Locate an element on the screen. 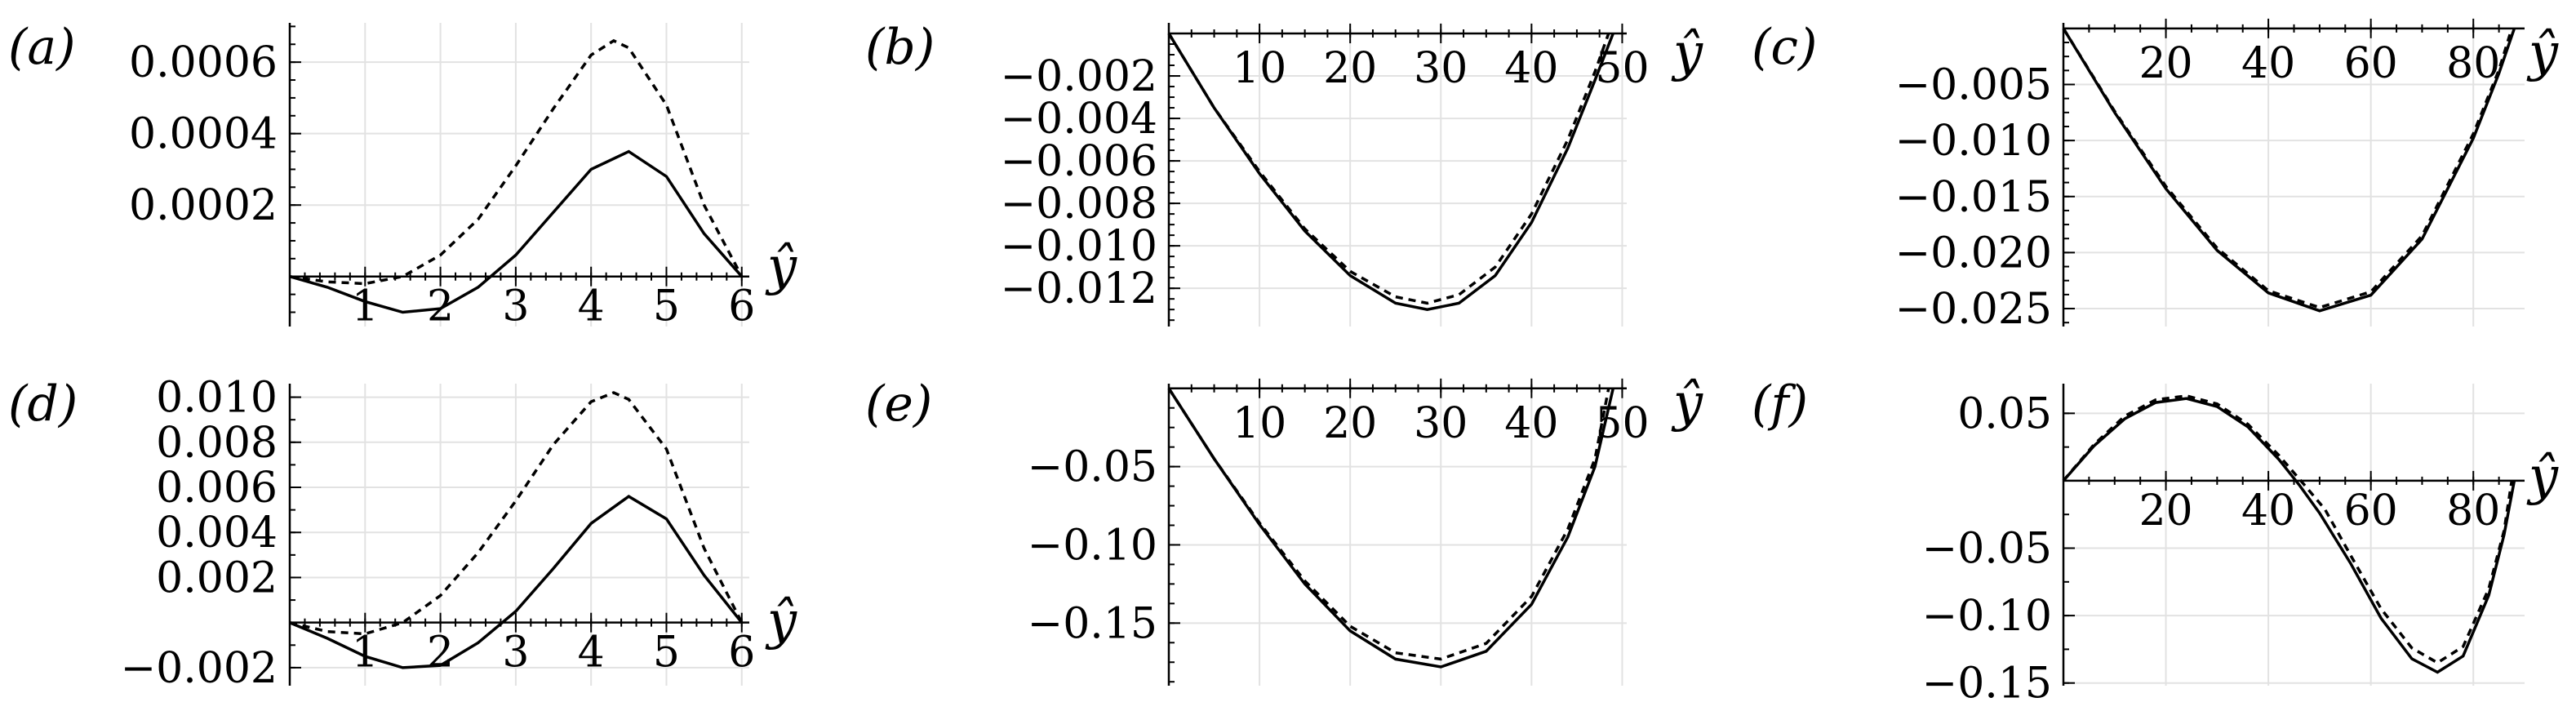  panel-a-x-axis-label: ŷ is located at coordinates (781, 267).